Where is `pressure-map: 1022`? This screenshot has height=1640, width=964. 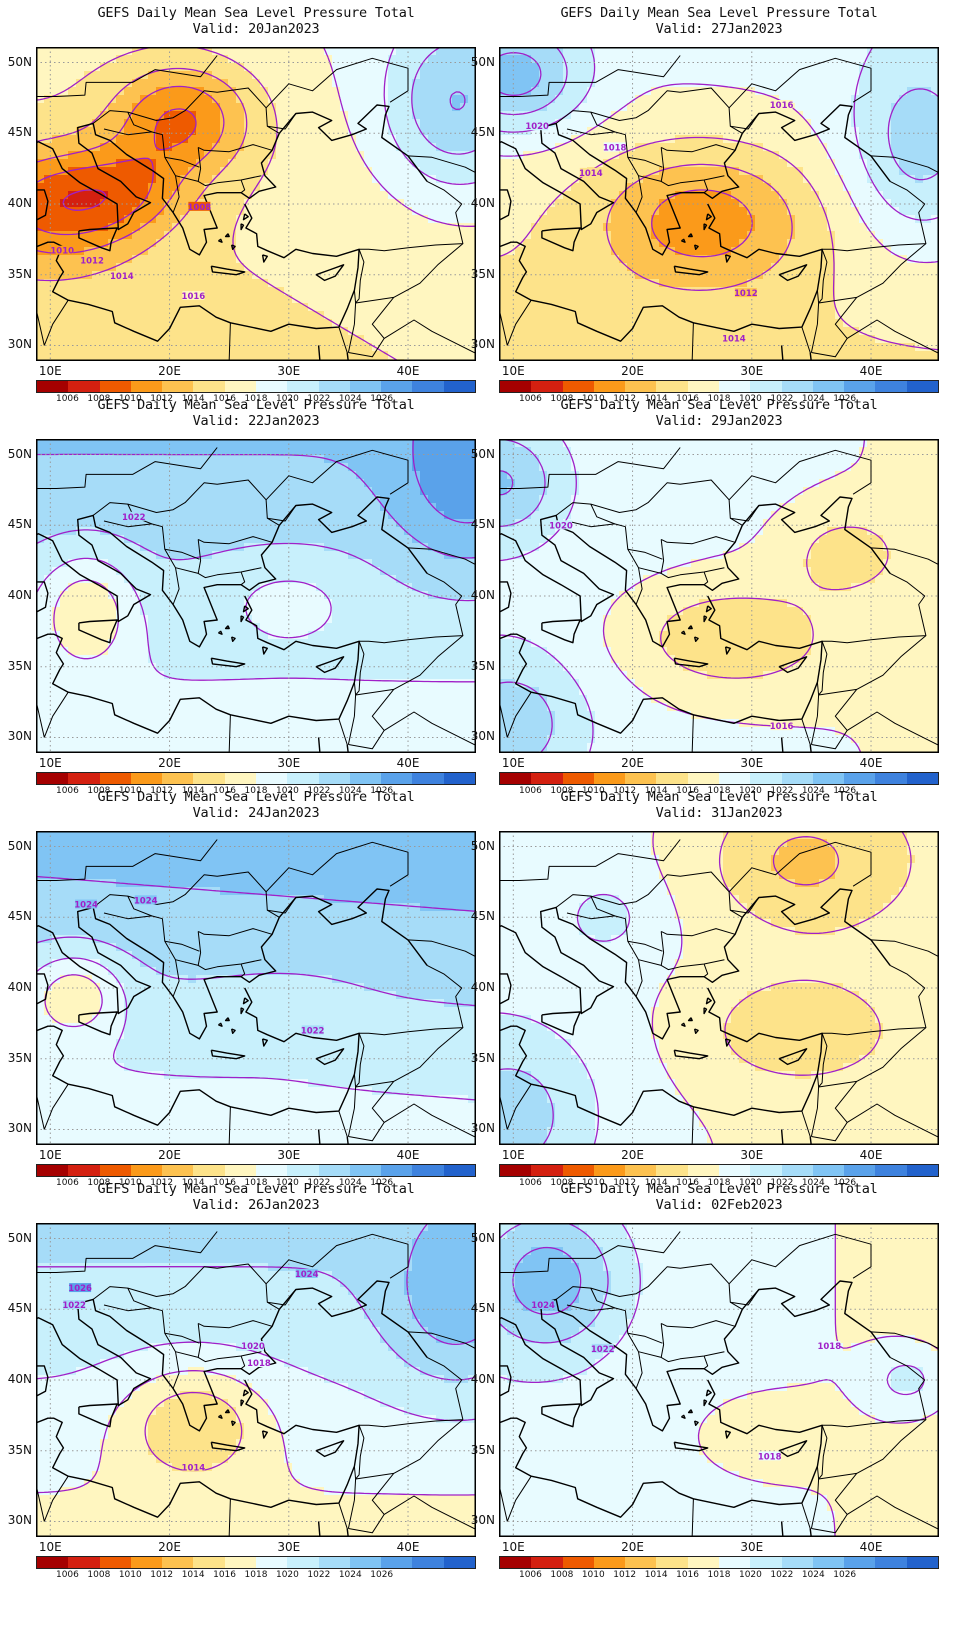 pressure-map: 1022 is located at coordinates (256, 596).